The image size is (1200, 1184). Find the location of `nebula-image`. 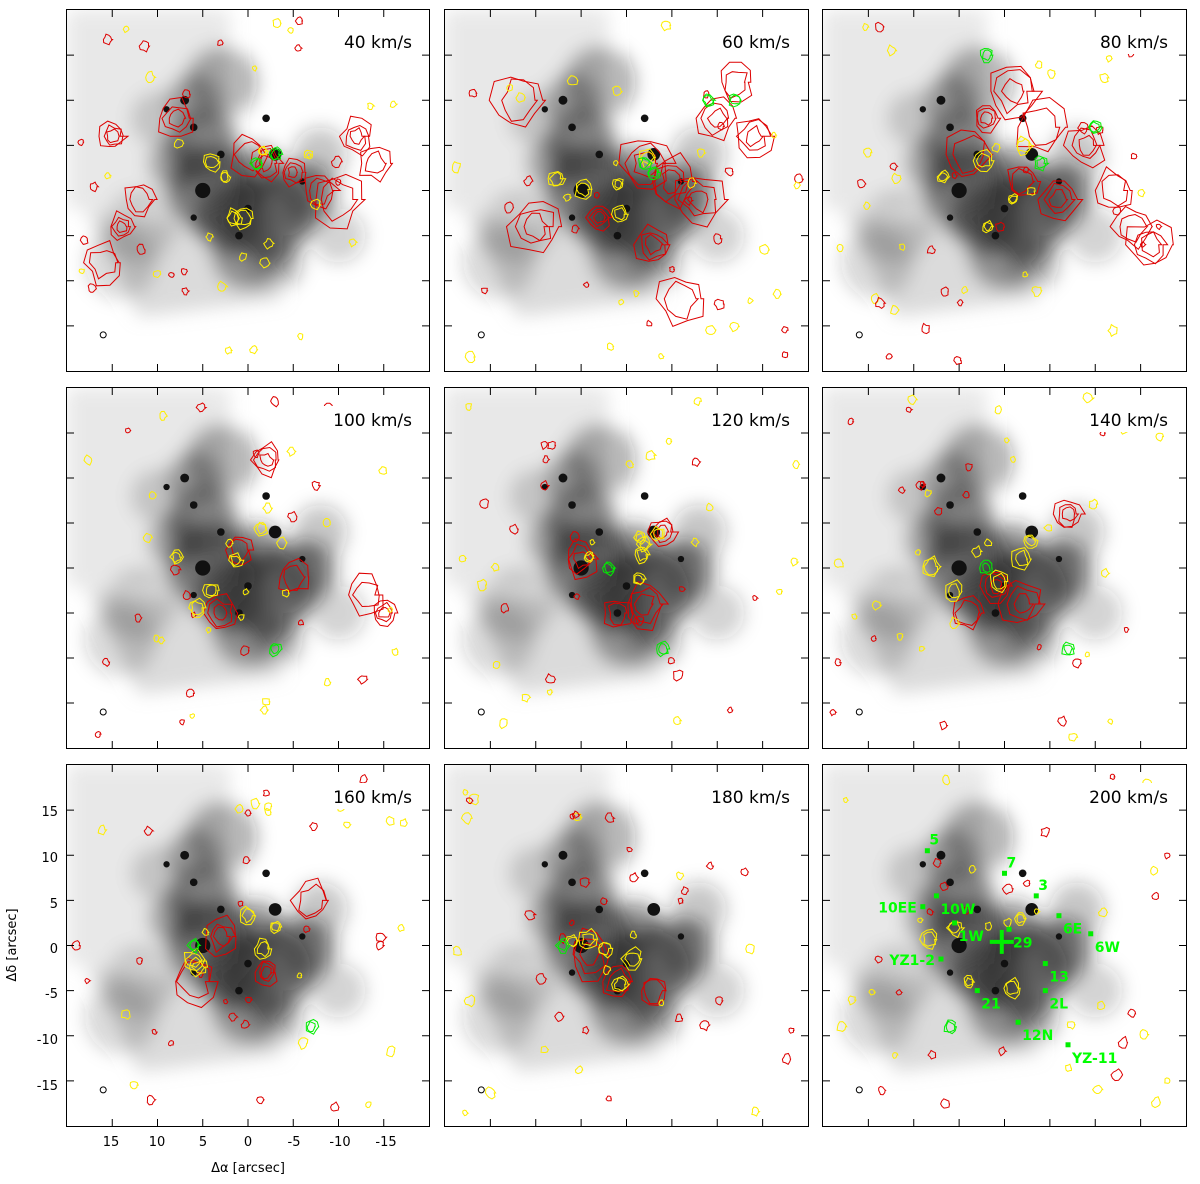

nebula-image is located at coordinates (595, 163).